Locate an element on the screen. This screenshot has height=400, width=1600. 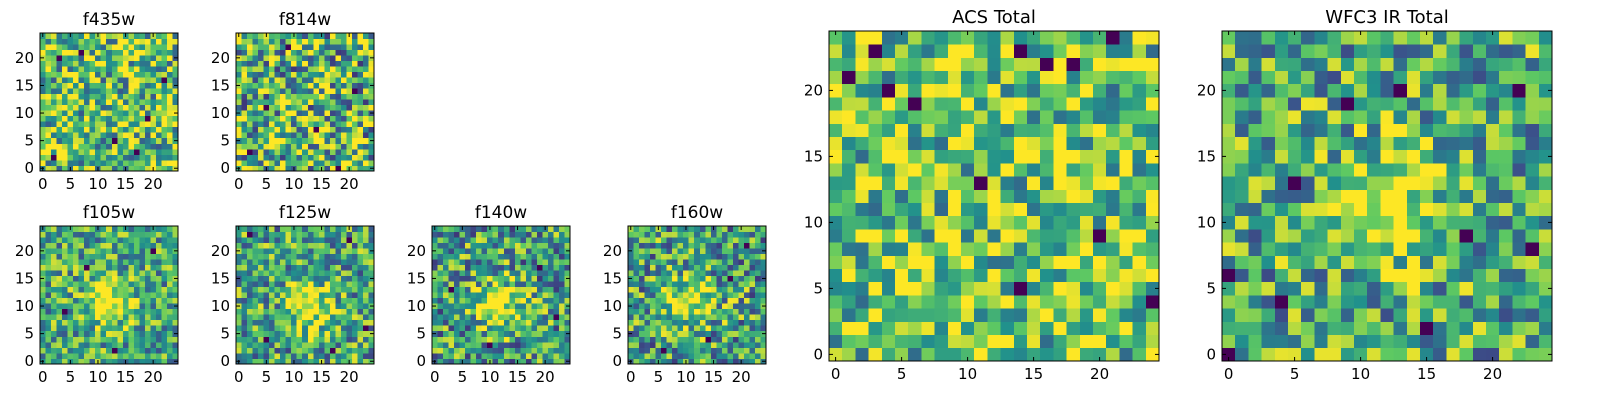
y-tick-label: 5 is located at coordinates (225, 334).